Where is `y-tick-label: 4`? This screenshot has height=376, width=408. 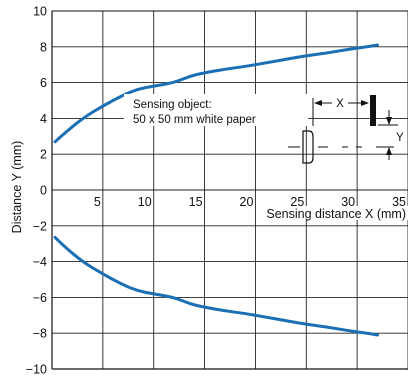 y-tick-label: 4 is located at coordinates (43, 119).